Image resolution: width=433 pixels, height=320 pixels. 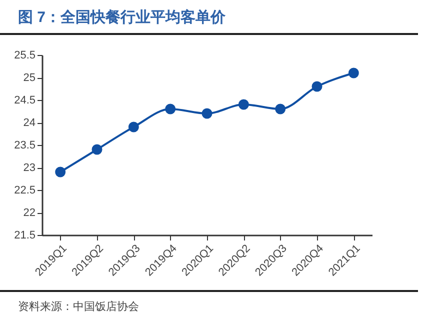 What do you see at coordinates (78, 307) in the screenshot?
I see `text: 资料来源：中国饭店协会` at bounding box center [78, 307].